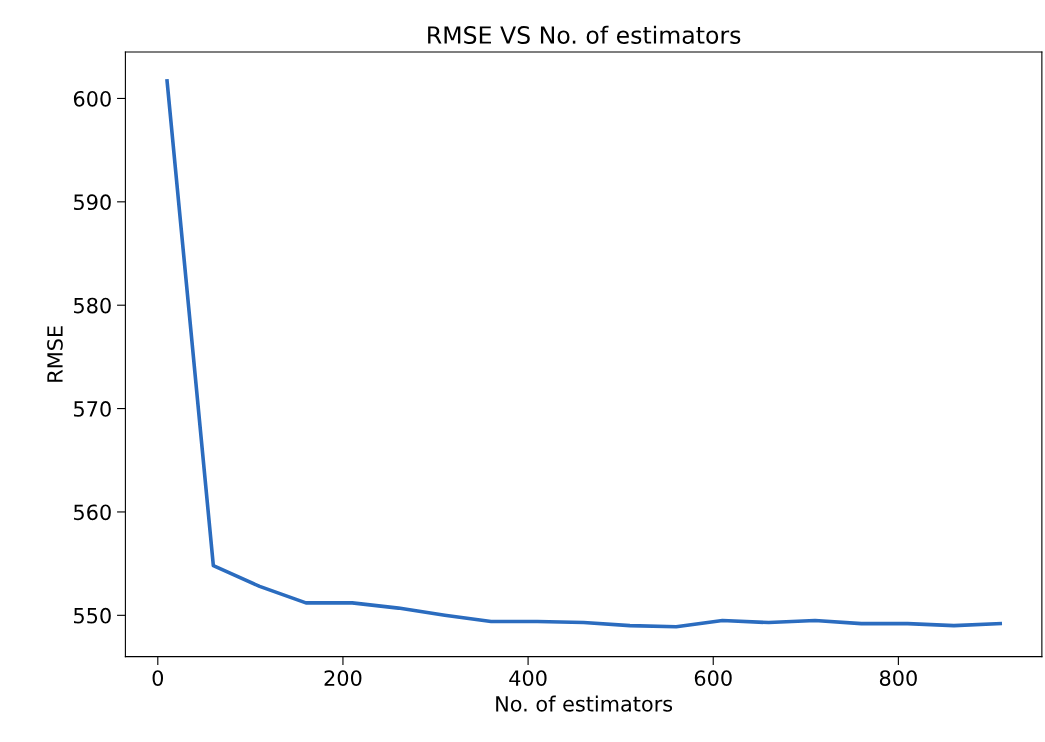  What do you see at coordinates (158, 678) in the screenshot?
I see `x-tick-label: 0` at bounding box center [158, 678].